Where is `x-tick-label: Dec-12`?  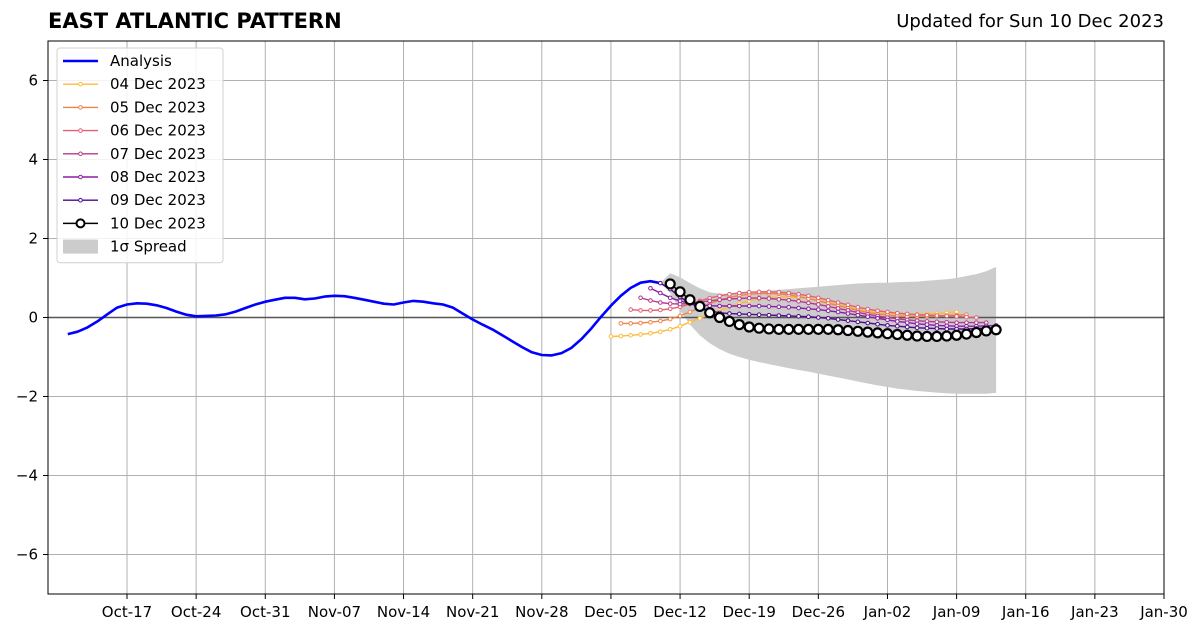
x-tick-label: Dec-12 is located at coordinates (680, 612).